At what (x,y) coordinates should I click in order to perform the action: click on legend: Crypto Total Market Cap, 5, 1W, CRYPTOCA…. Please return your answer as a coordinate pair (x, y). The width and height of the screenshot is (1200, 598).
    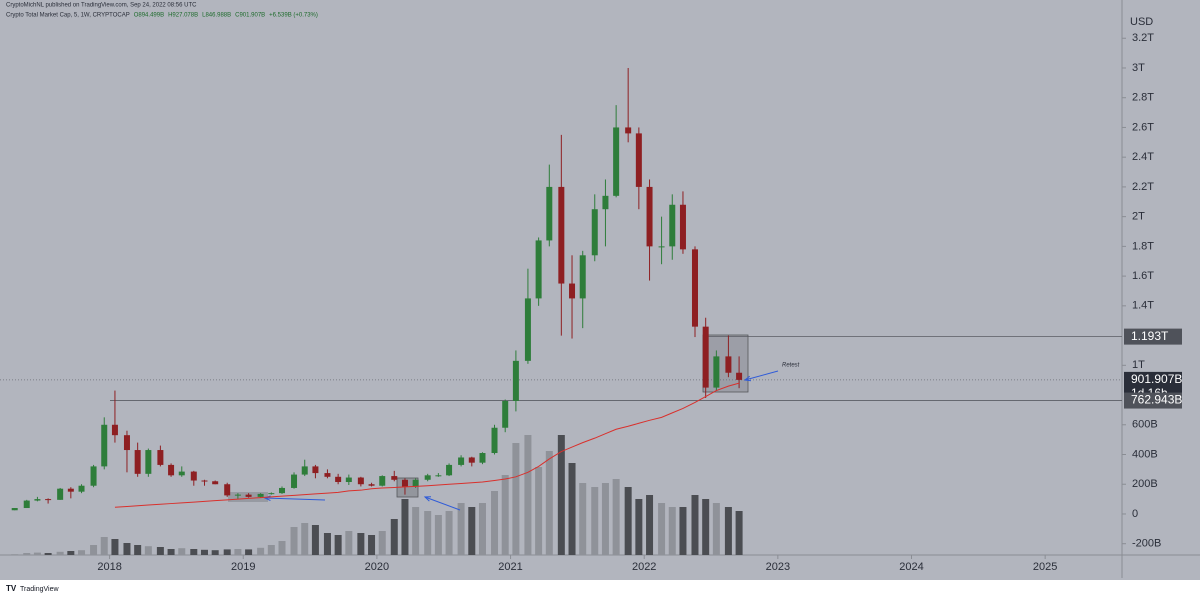
    Looking at the image, I should click on (162, 16).